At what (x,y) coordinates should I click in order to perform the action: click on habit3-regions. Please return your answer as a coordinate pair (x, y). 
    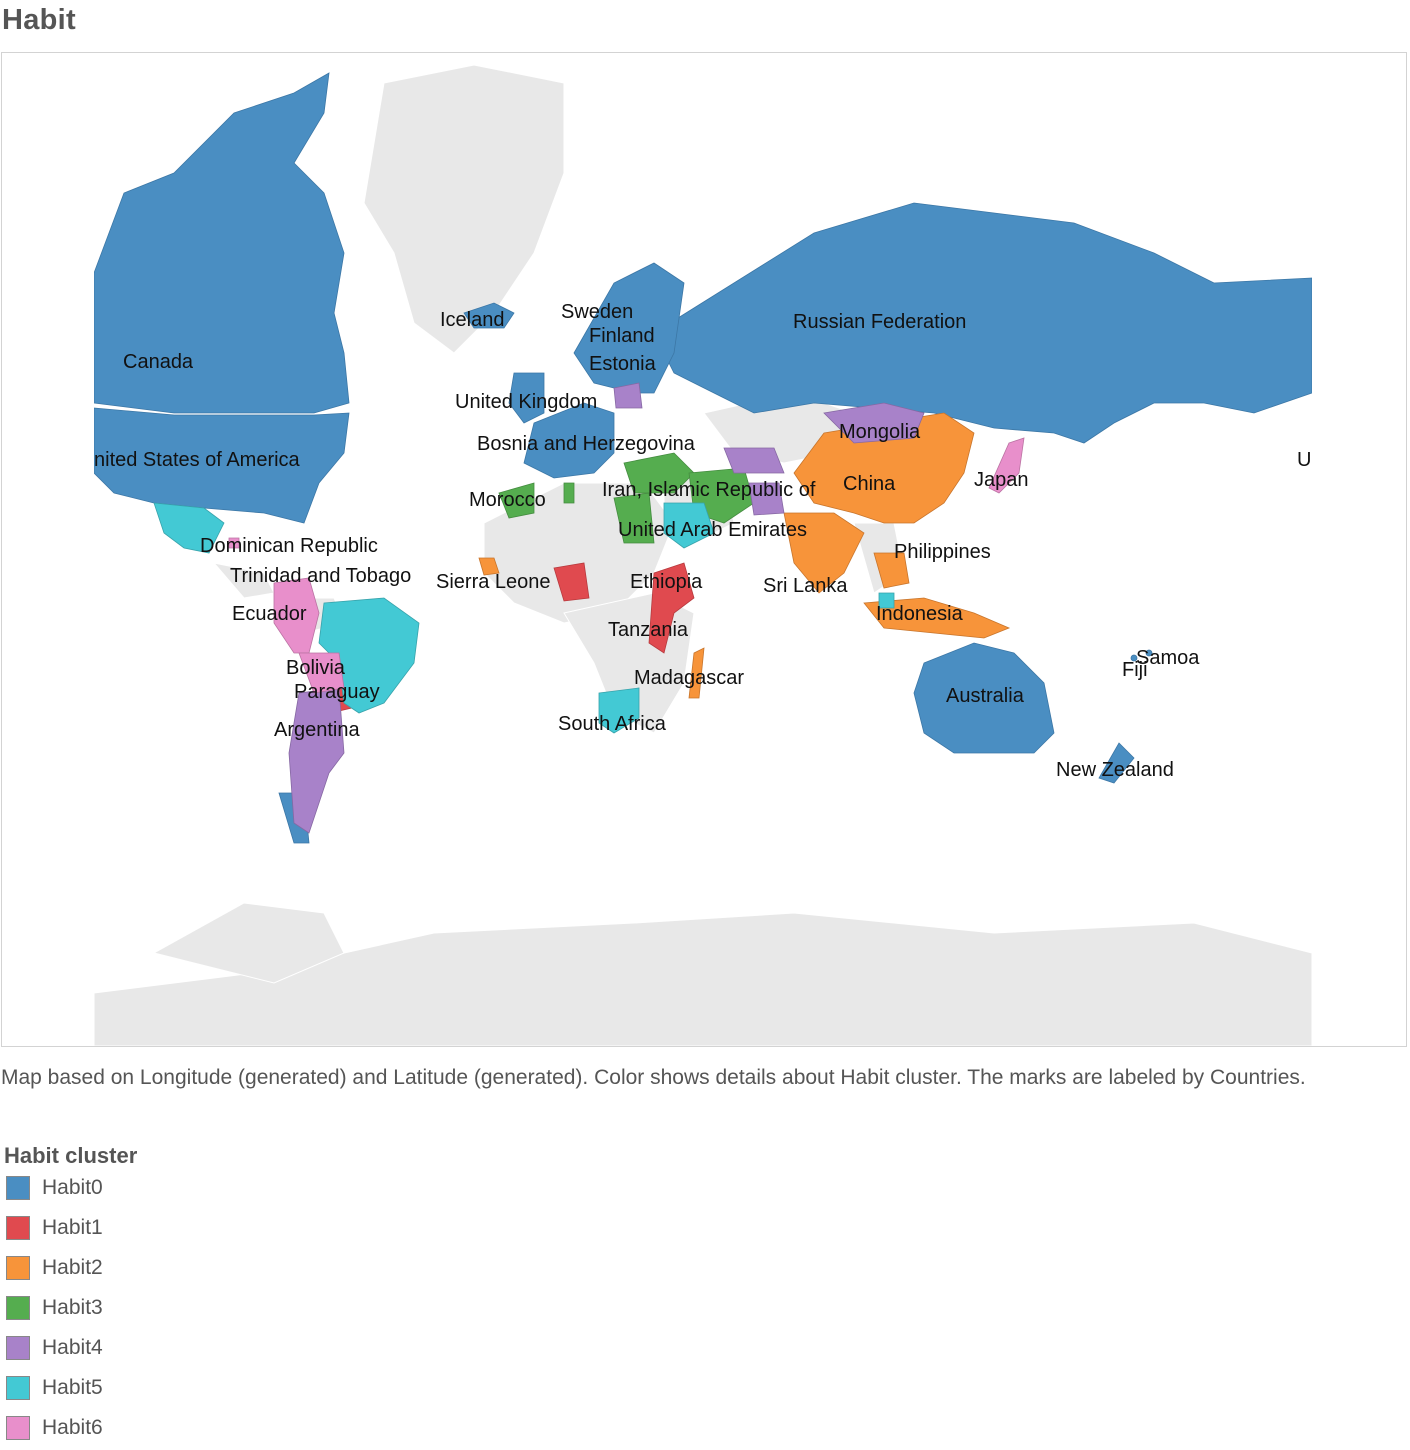
    Looking at the image, I should click on (626, 498).